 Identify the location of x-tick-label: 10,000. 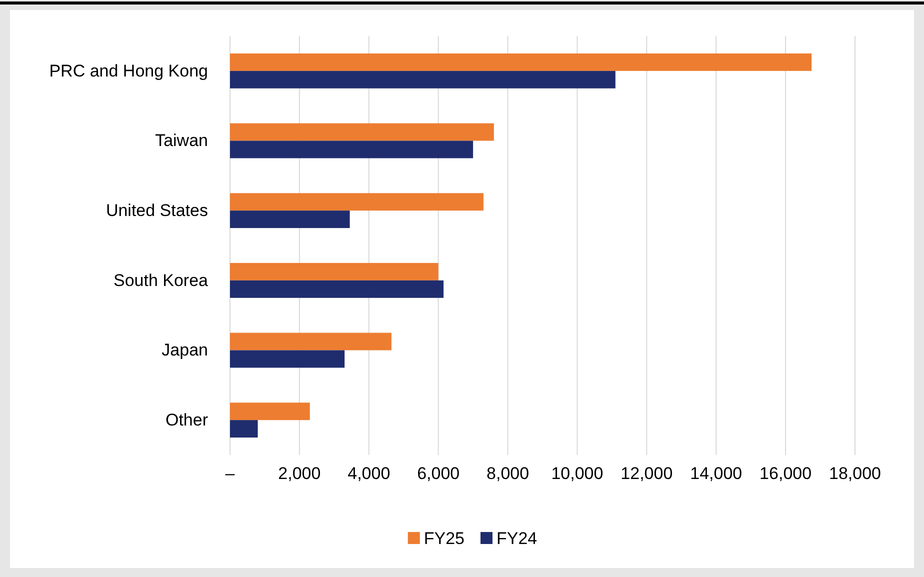
(577, 474).